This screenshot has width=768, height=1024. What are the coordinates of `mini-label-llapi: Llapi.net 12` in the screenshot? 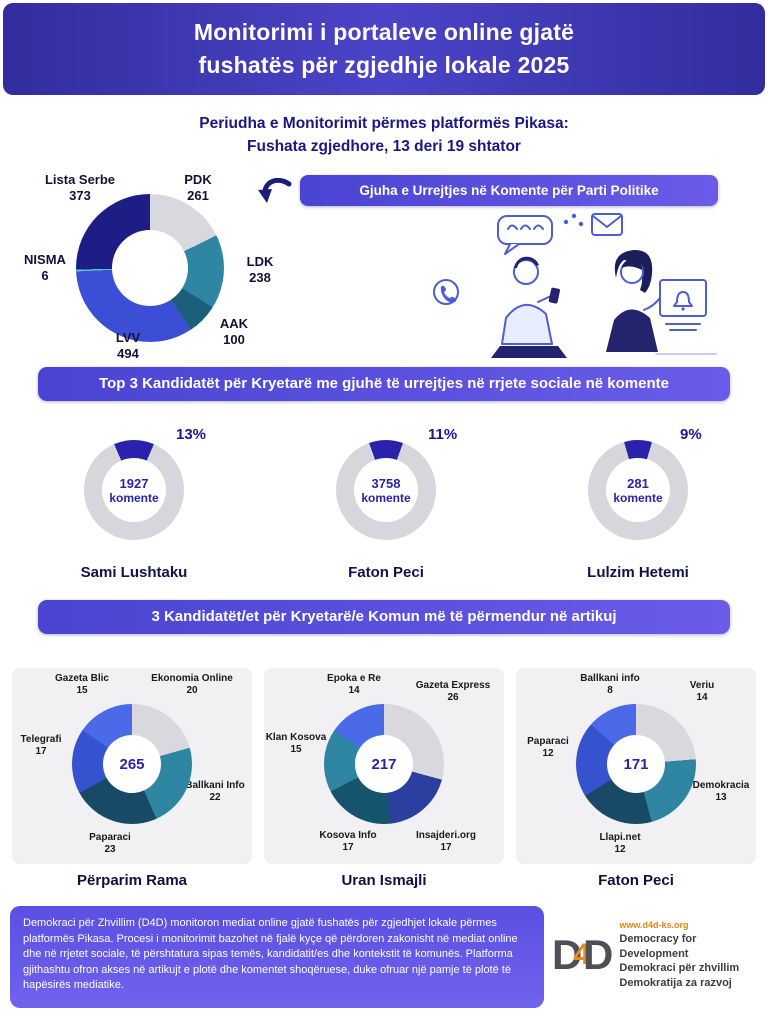 It's located at (620, 843).